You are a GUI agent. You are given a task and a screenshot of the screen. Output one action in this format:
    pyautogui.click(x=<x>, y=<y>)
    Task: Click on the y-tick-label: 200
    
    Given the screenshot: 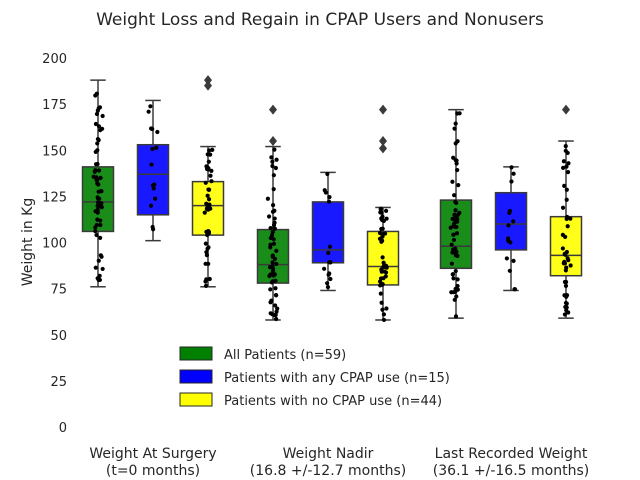 What is the action you would take?
    pyautogui.click(x=54, y=59)
    